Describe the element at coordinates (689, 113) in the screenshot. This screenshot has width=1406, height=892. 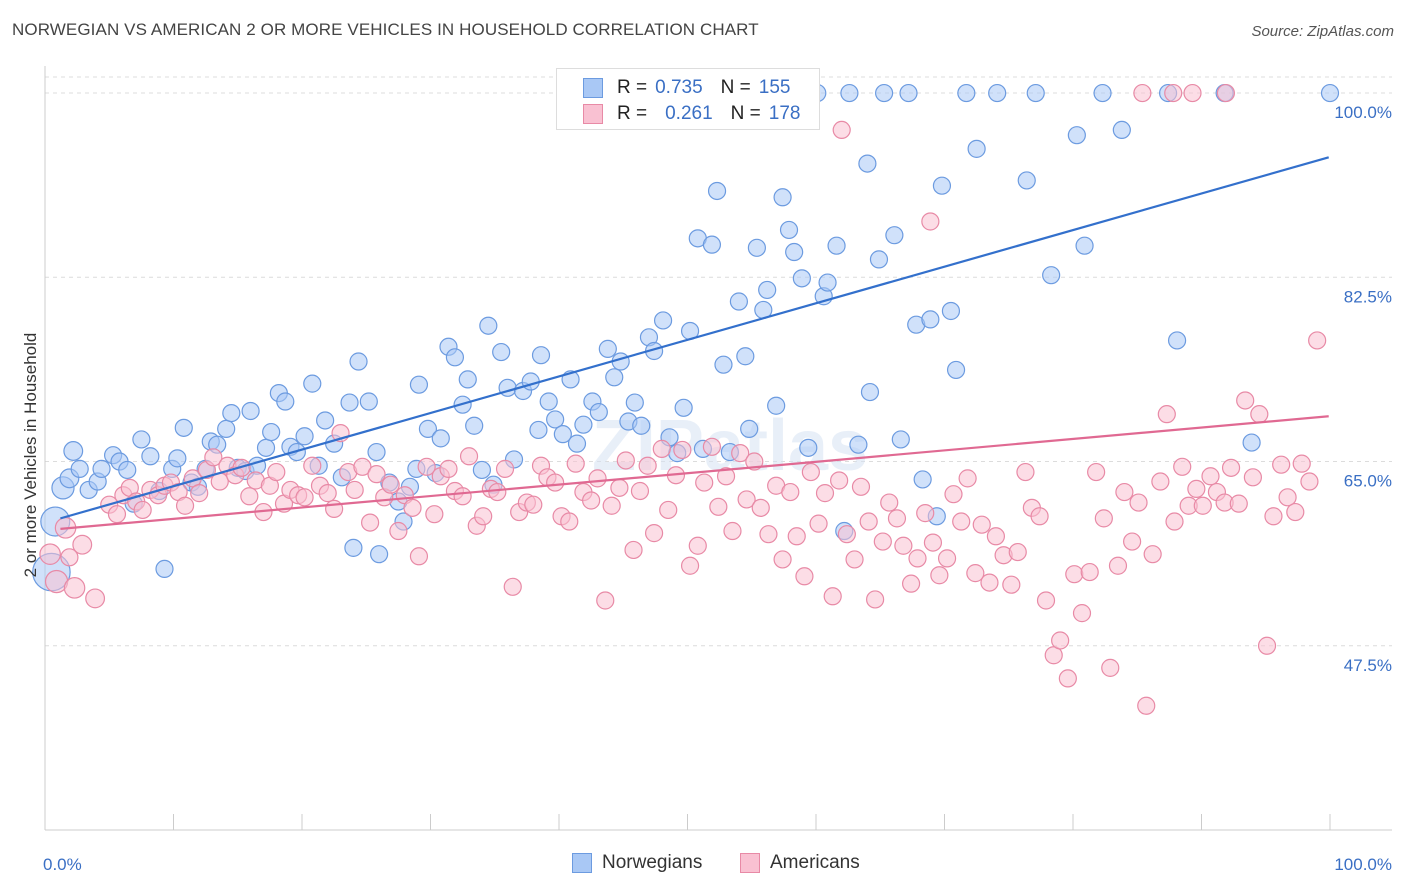
I see `legend-r-value: 0.261` at that location.